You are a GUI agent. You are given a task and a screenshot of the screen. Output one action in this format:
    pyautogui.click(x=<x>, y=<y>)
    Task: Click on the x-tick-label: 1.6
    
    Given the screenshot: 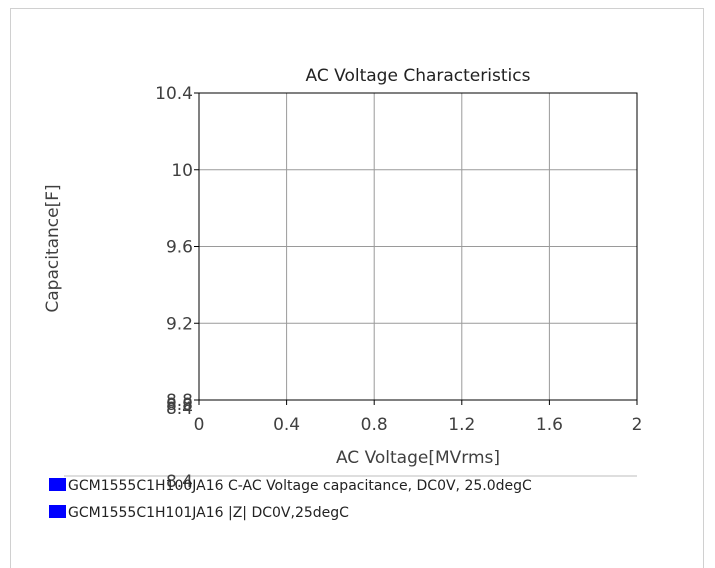 What is the action you would take?
    pyautogui.click(x=549, y=425)
    